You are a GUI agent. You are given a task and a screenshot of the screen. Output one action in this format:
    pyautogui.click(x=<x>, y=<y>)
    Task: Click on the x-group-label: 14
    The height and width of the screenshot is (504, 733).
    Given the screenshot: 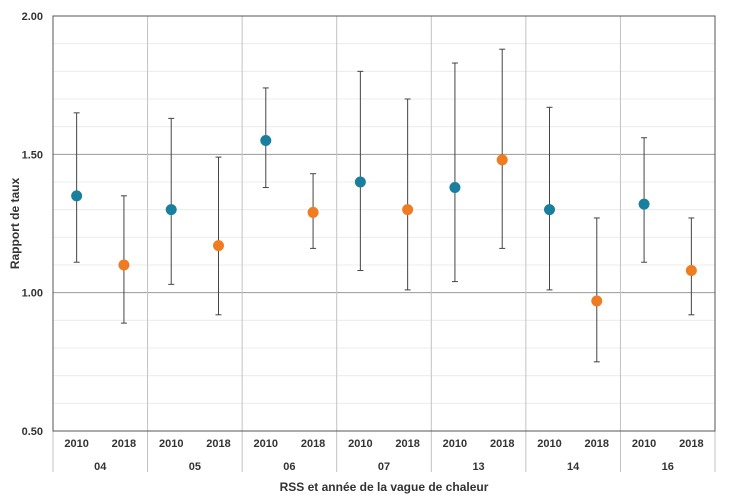 What is the action you would take?
    pyautogui.click(x=573, y=467)
    